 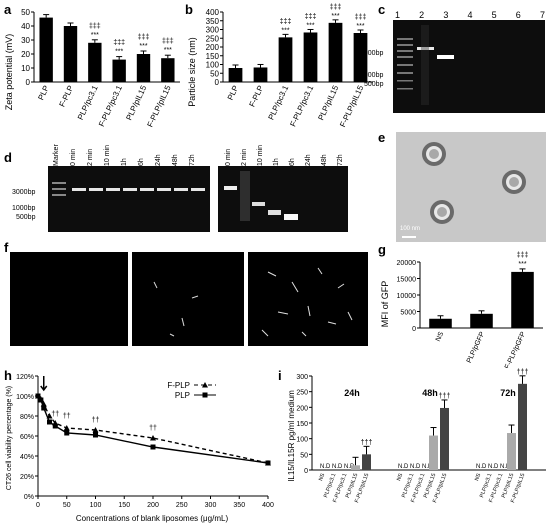 I want to click on tem-scalebar-label: 100 nm, so click(x=410, y=229).